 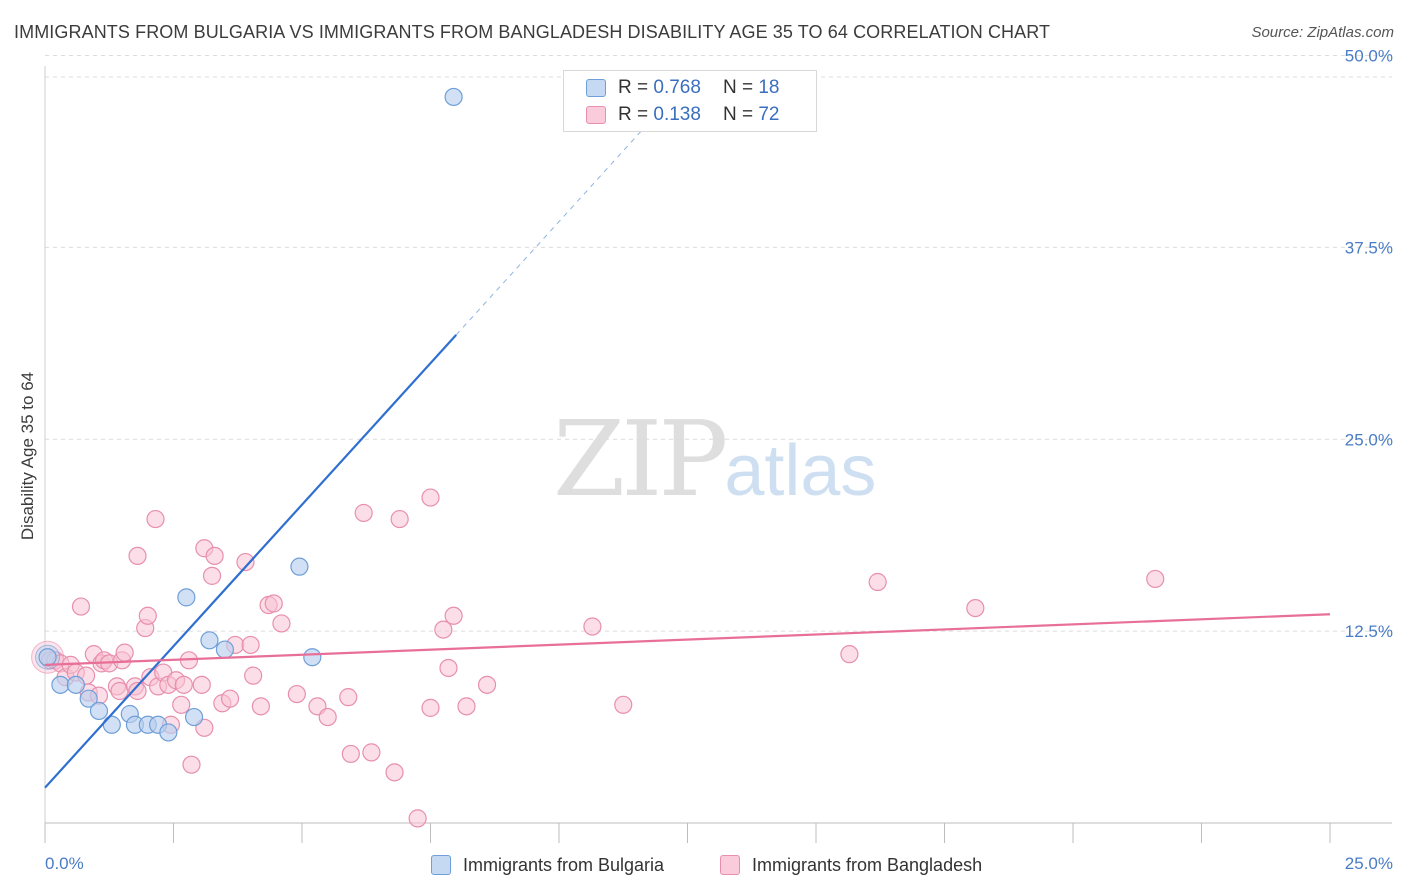 I want to click on bulgaria-trend-extension, so click(x=571, y=207).